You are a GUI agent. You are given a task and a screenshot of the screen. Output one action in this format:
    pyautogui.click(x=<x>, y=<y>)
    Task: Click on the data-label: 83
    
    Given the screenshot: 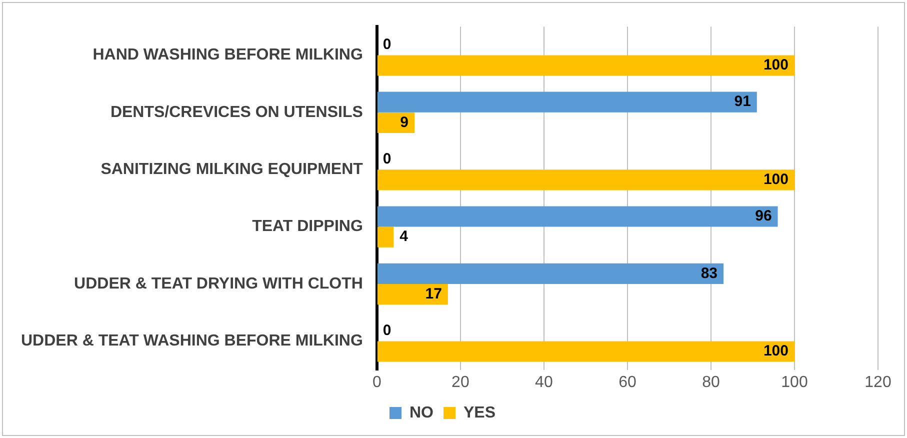 What is the action you would take?
    pyautogui.click(x=709, y=273)
    